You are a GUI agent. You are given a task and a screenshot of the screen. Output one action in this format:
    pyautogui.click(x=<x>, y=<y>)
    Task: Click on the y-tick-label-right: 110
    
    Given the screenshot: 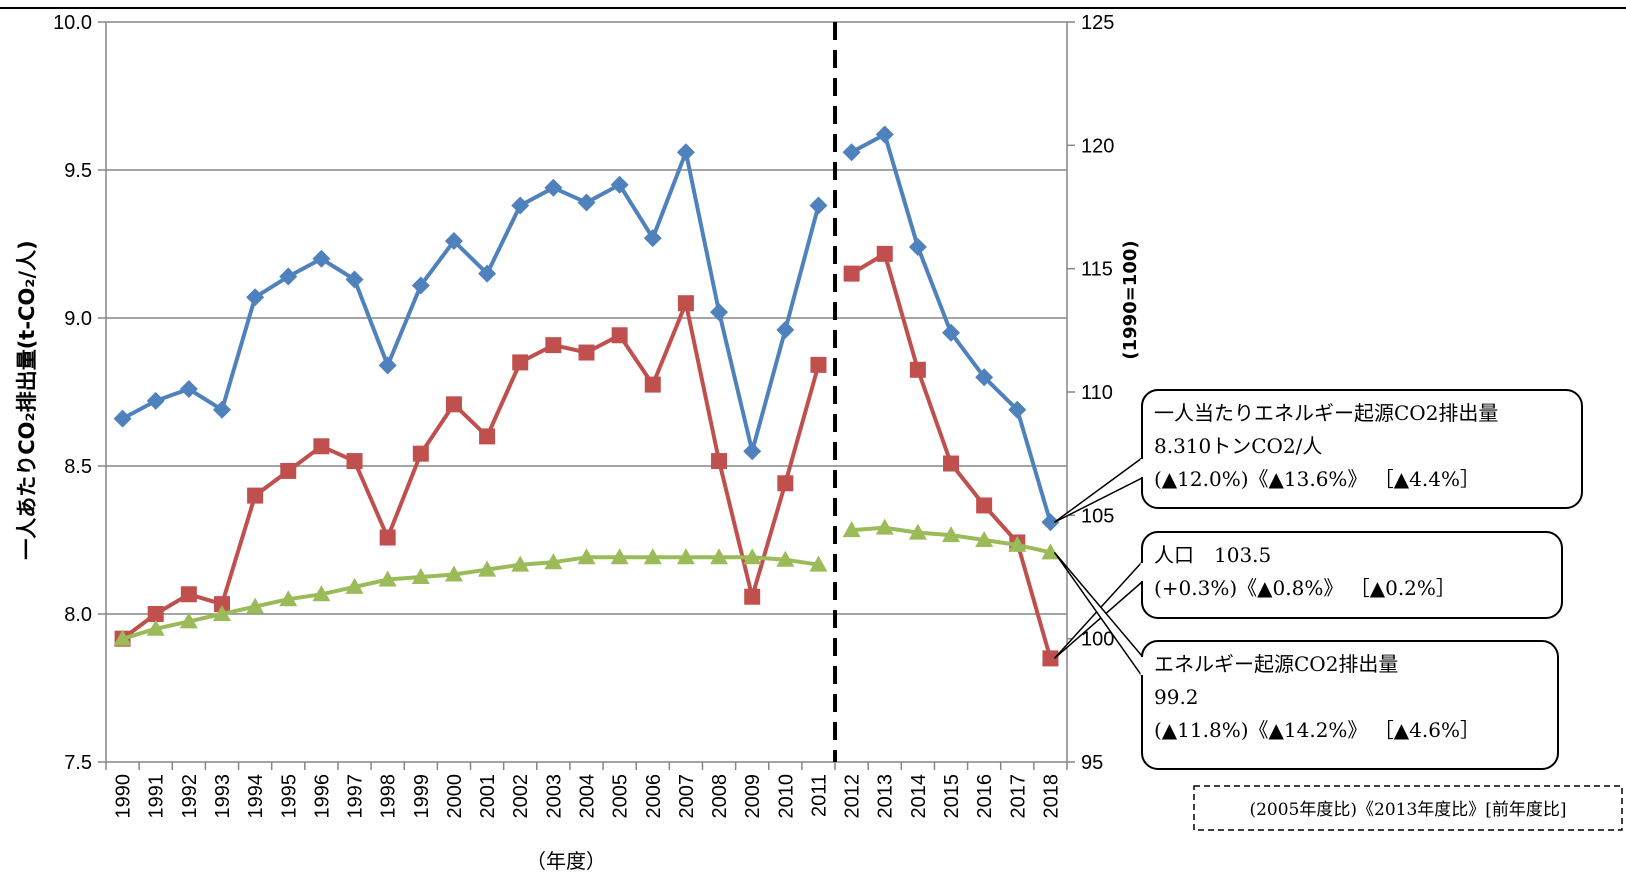 What is the action you would take?
    pyautogui.click(x=1097, y=393)
    